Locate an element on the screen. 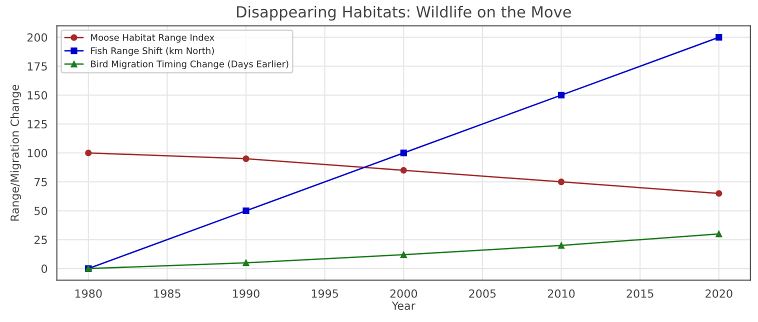  y-tick-label: 100 is located at coordinates (38, 153).